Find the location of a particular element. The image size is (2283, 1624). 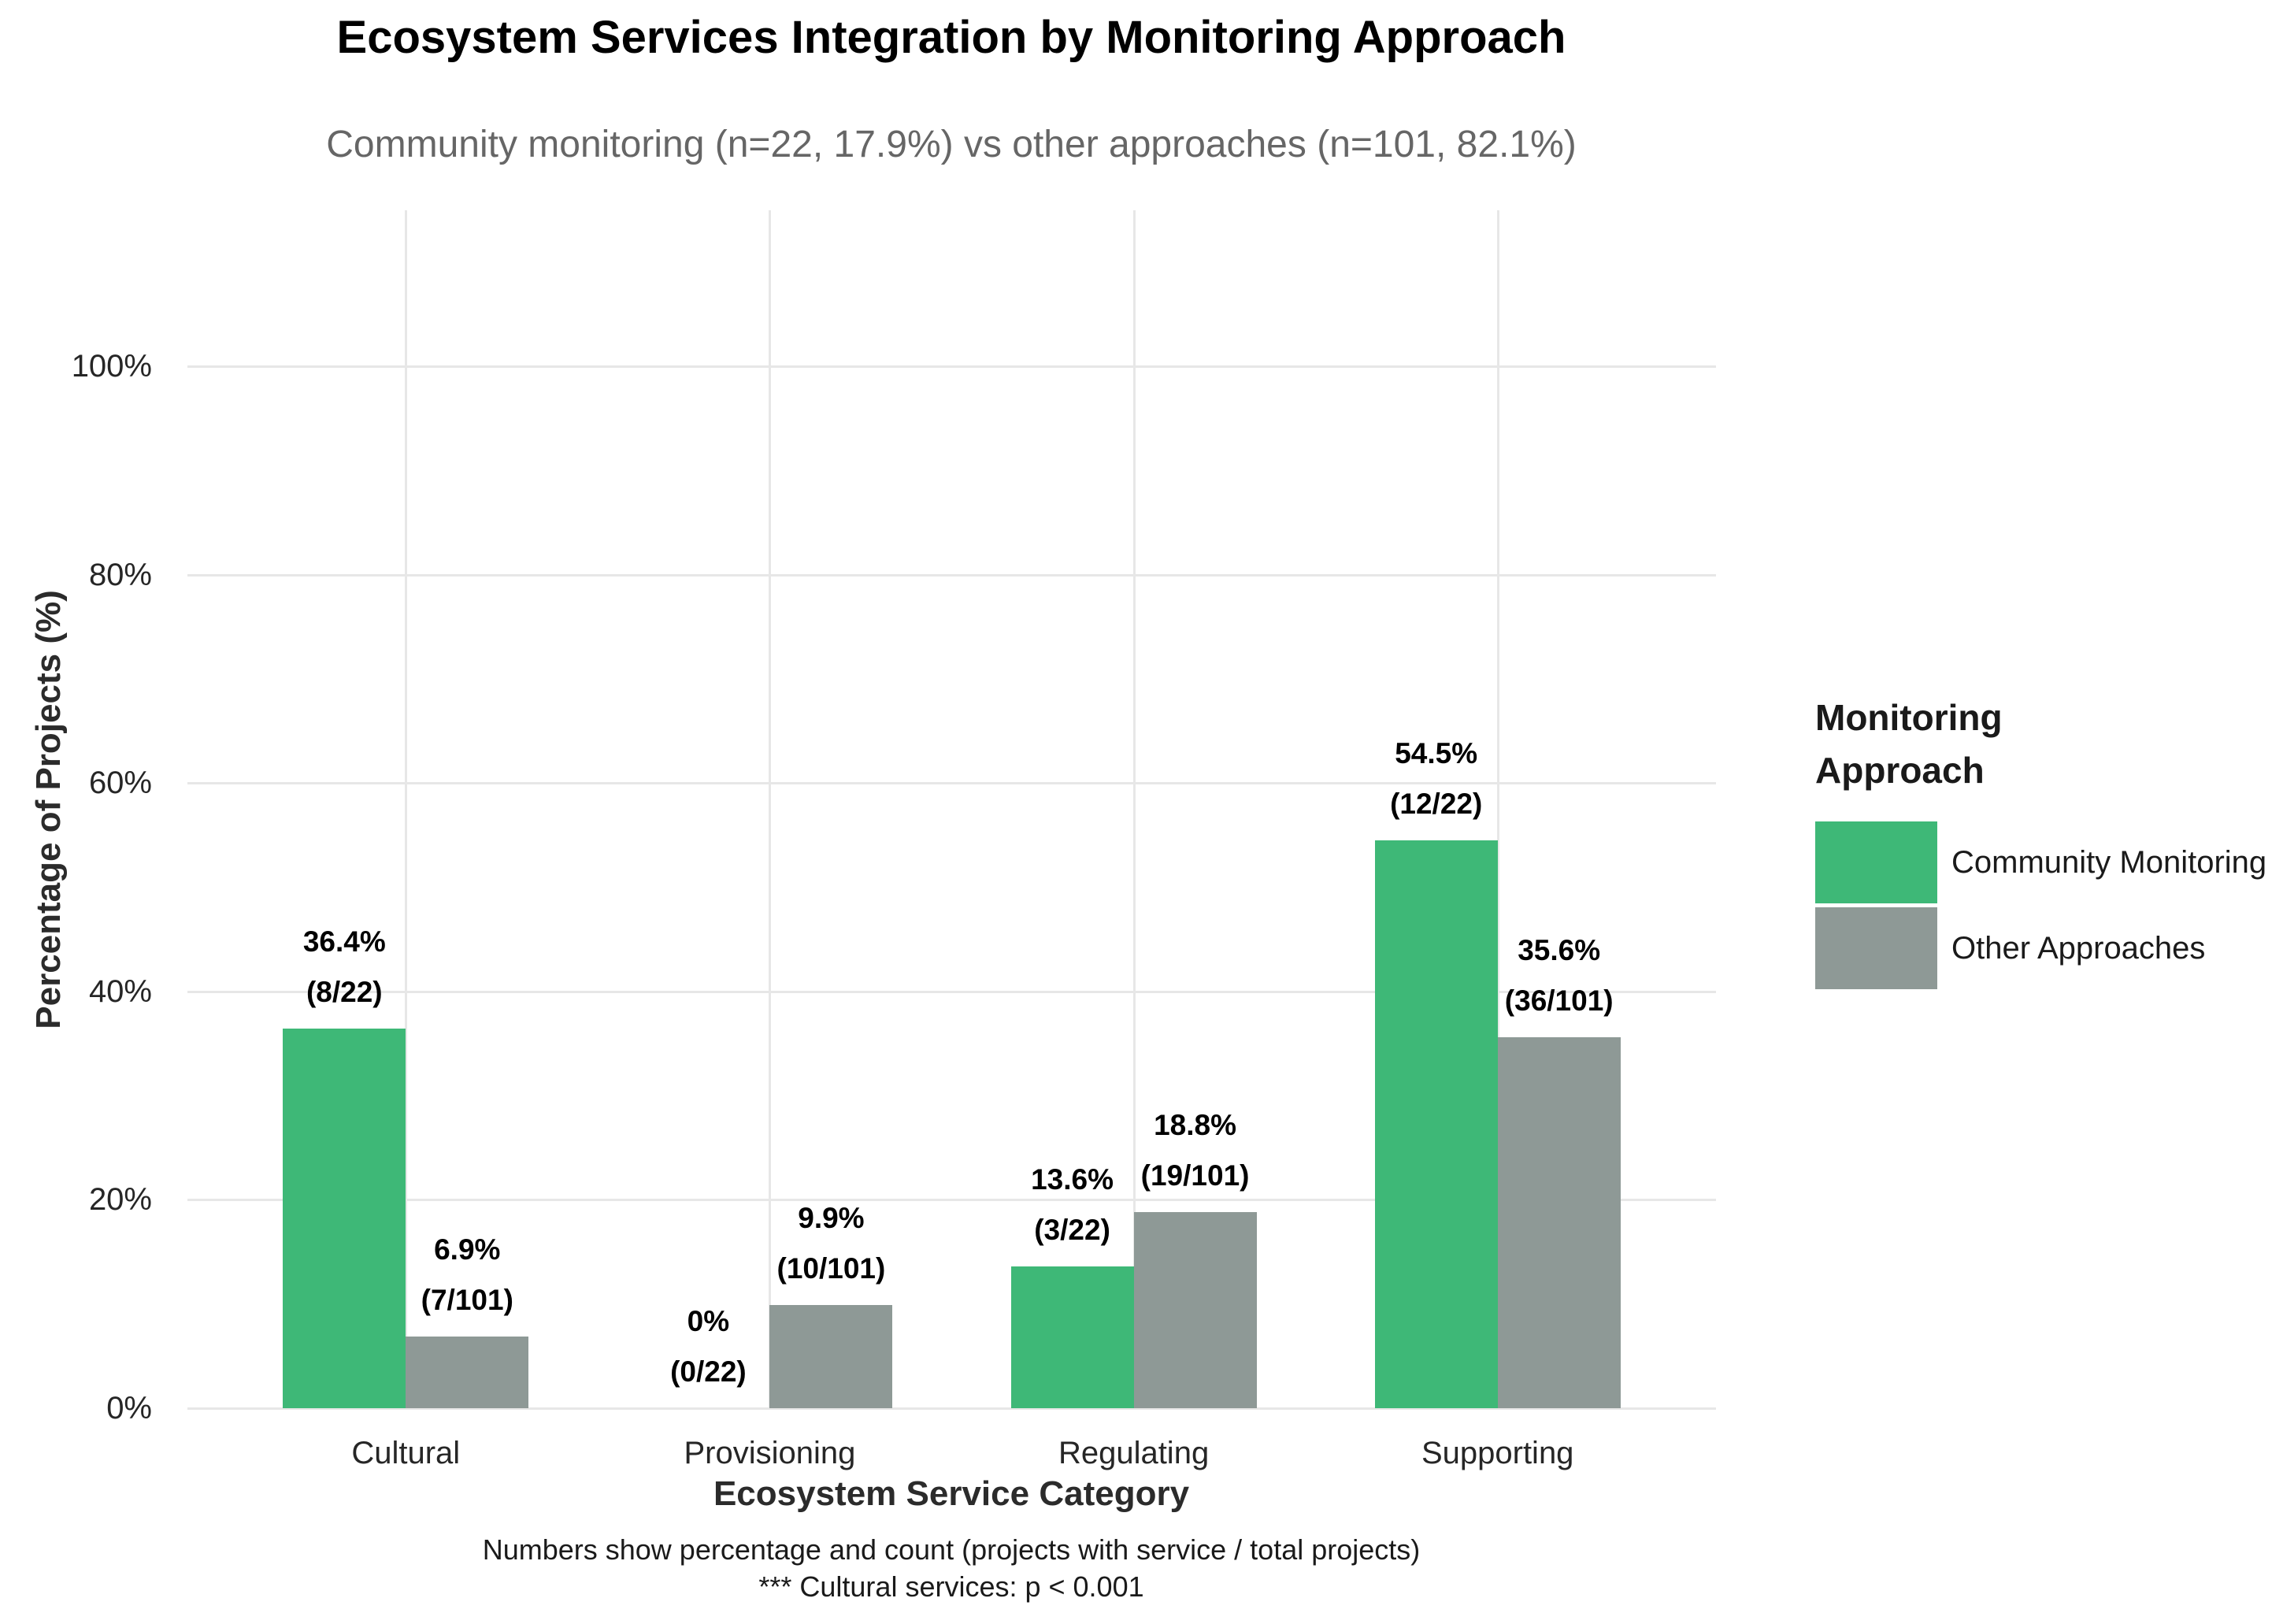

bar-label-percent: 0% is located at coordinates (708, 1321).